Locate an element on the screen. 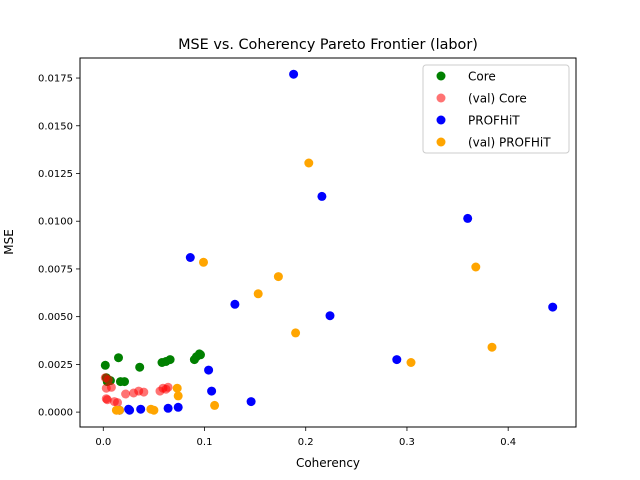 The height and width of the screenshot is (480, 640). y-tick-label: 0.0175 is located at coordinates (55, 79).